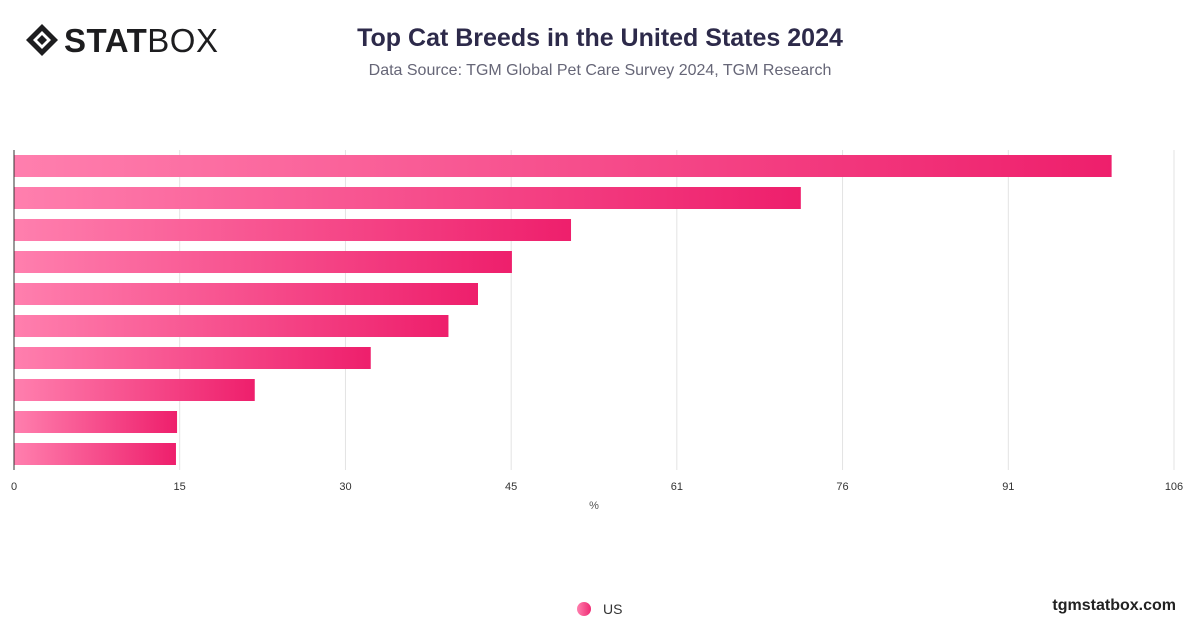  Describe the element at coordinates (345, 487) in the screenshot. I see `x-tick-label: 30` at that location.